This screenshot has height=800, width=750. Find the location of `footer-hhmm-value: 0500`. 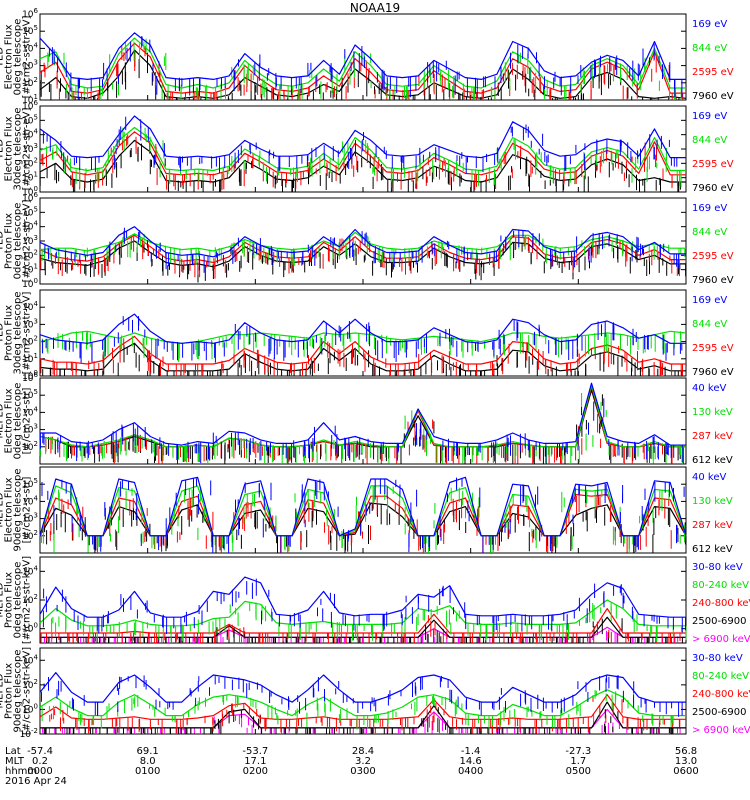

footer-hhmm-value: 0500 is located at coordinates (578, 771).